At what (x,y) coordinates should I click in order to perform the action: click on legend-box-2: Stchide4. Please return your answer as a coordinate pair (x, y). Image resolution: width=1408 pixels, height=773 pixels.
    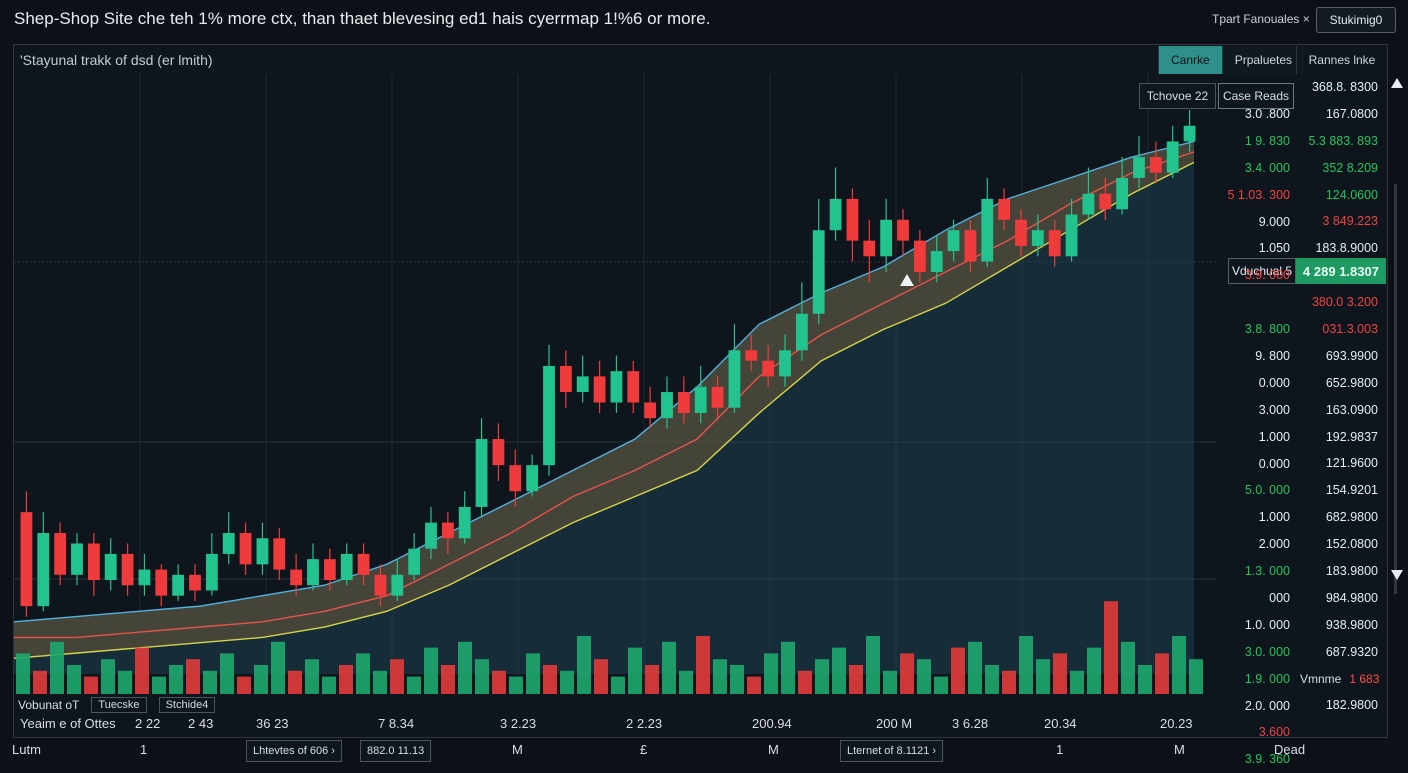
    Looking at the image, I should click on (187, 705).